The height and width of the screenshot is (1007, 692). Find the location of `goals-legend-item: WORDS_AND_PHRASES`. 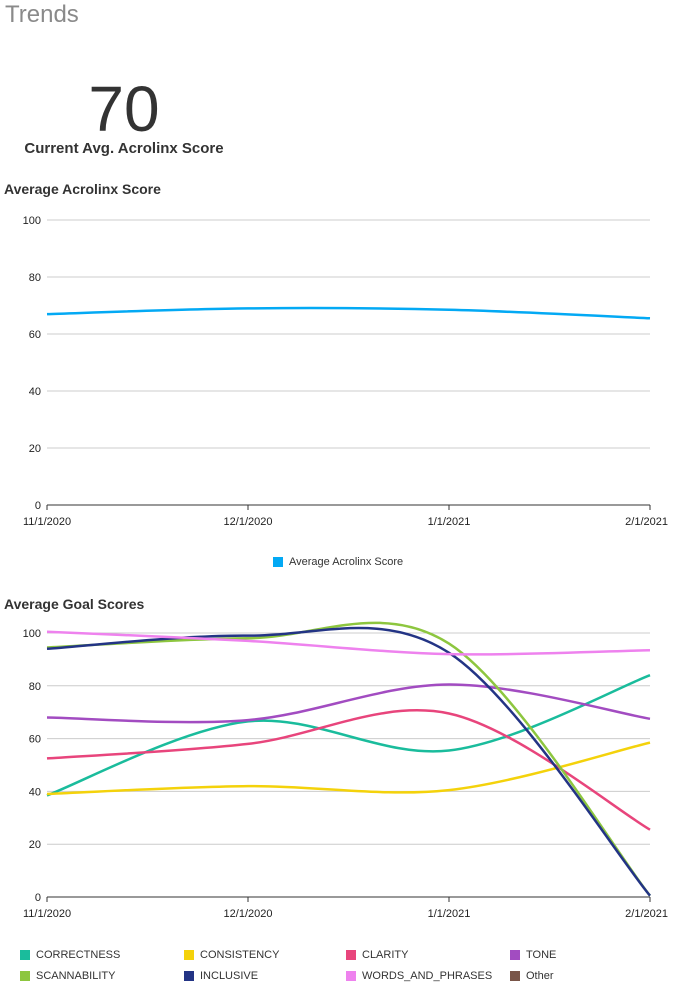

goals-legend-item: WORDS_AND_PHRASES is located at coordinates (419, 976).